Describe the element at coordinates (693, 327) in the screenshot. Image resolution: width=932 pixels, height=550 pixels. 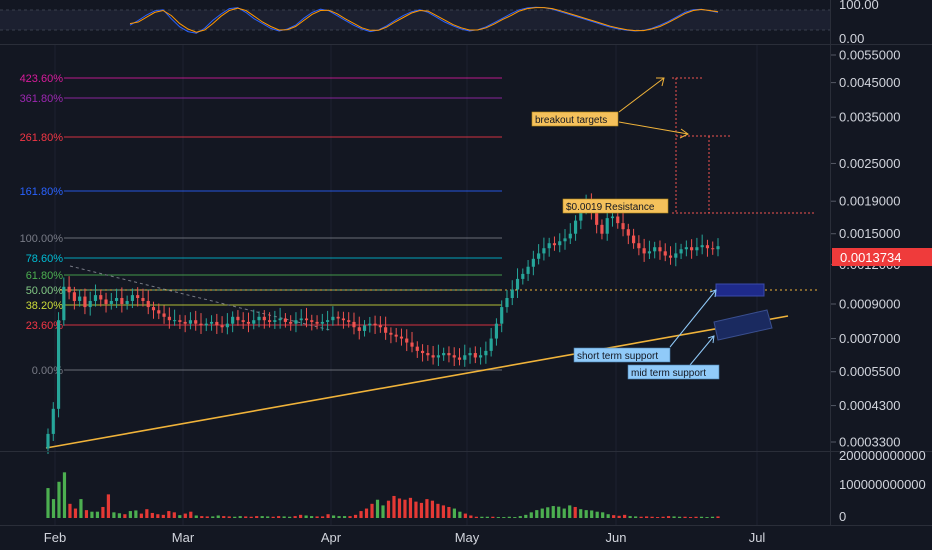
I see `support-arrows` at that location.